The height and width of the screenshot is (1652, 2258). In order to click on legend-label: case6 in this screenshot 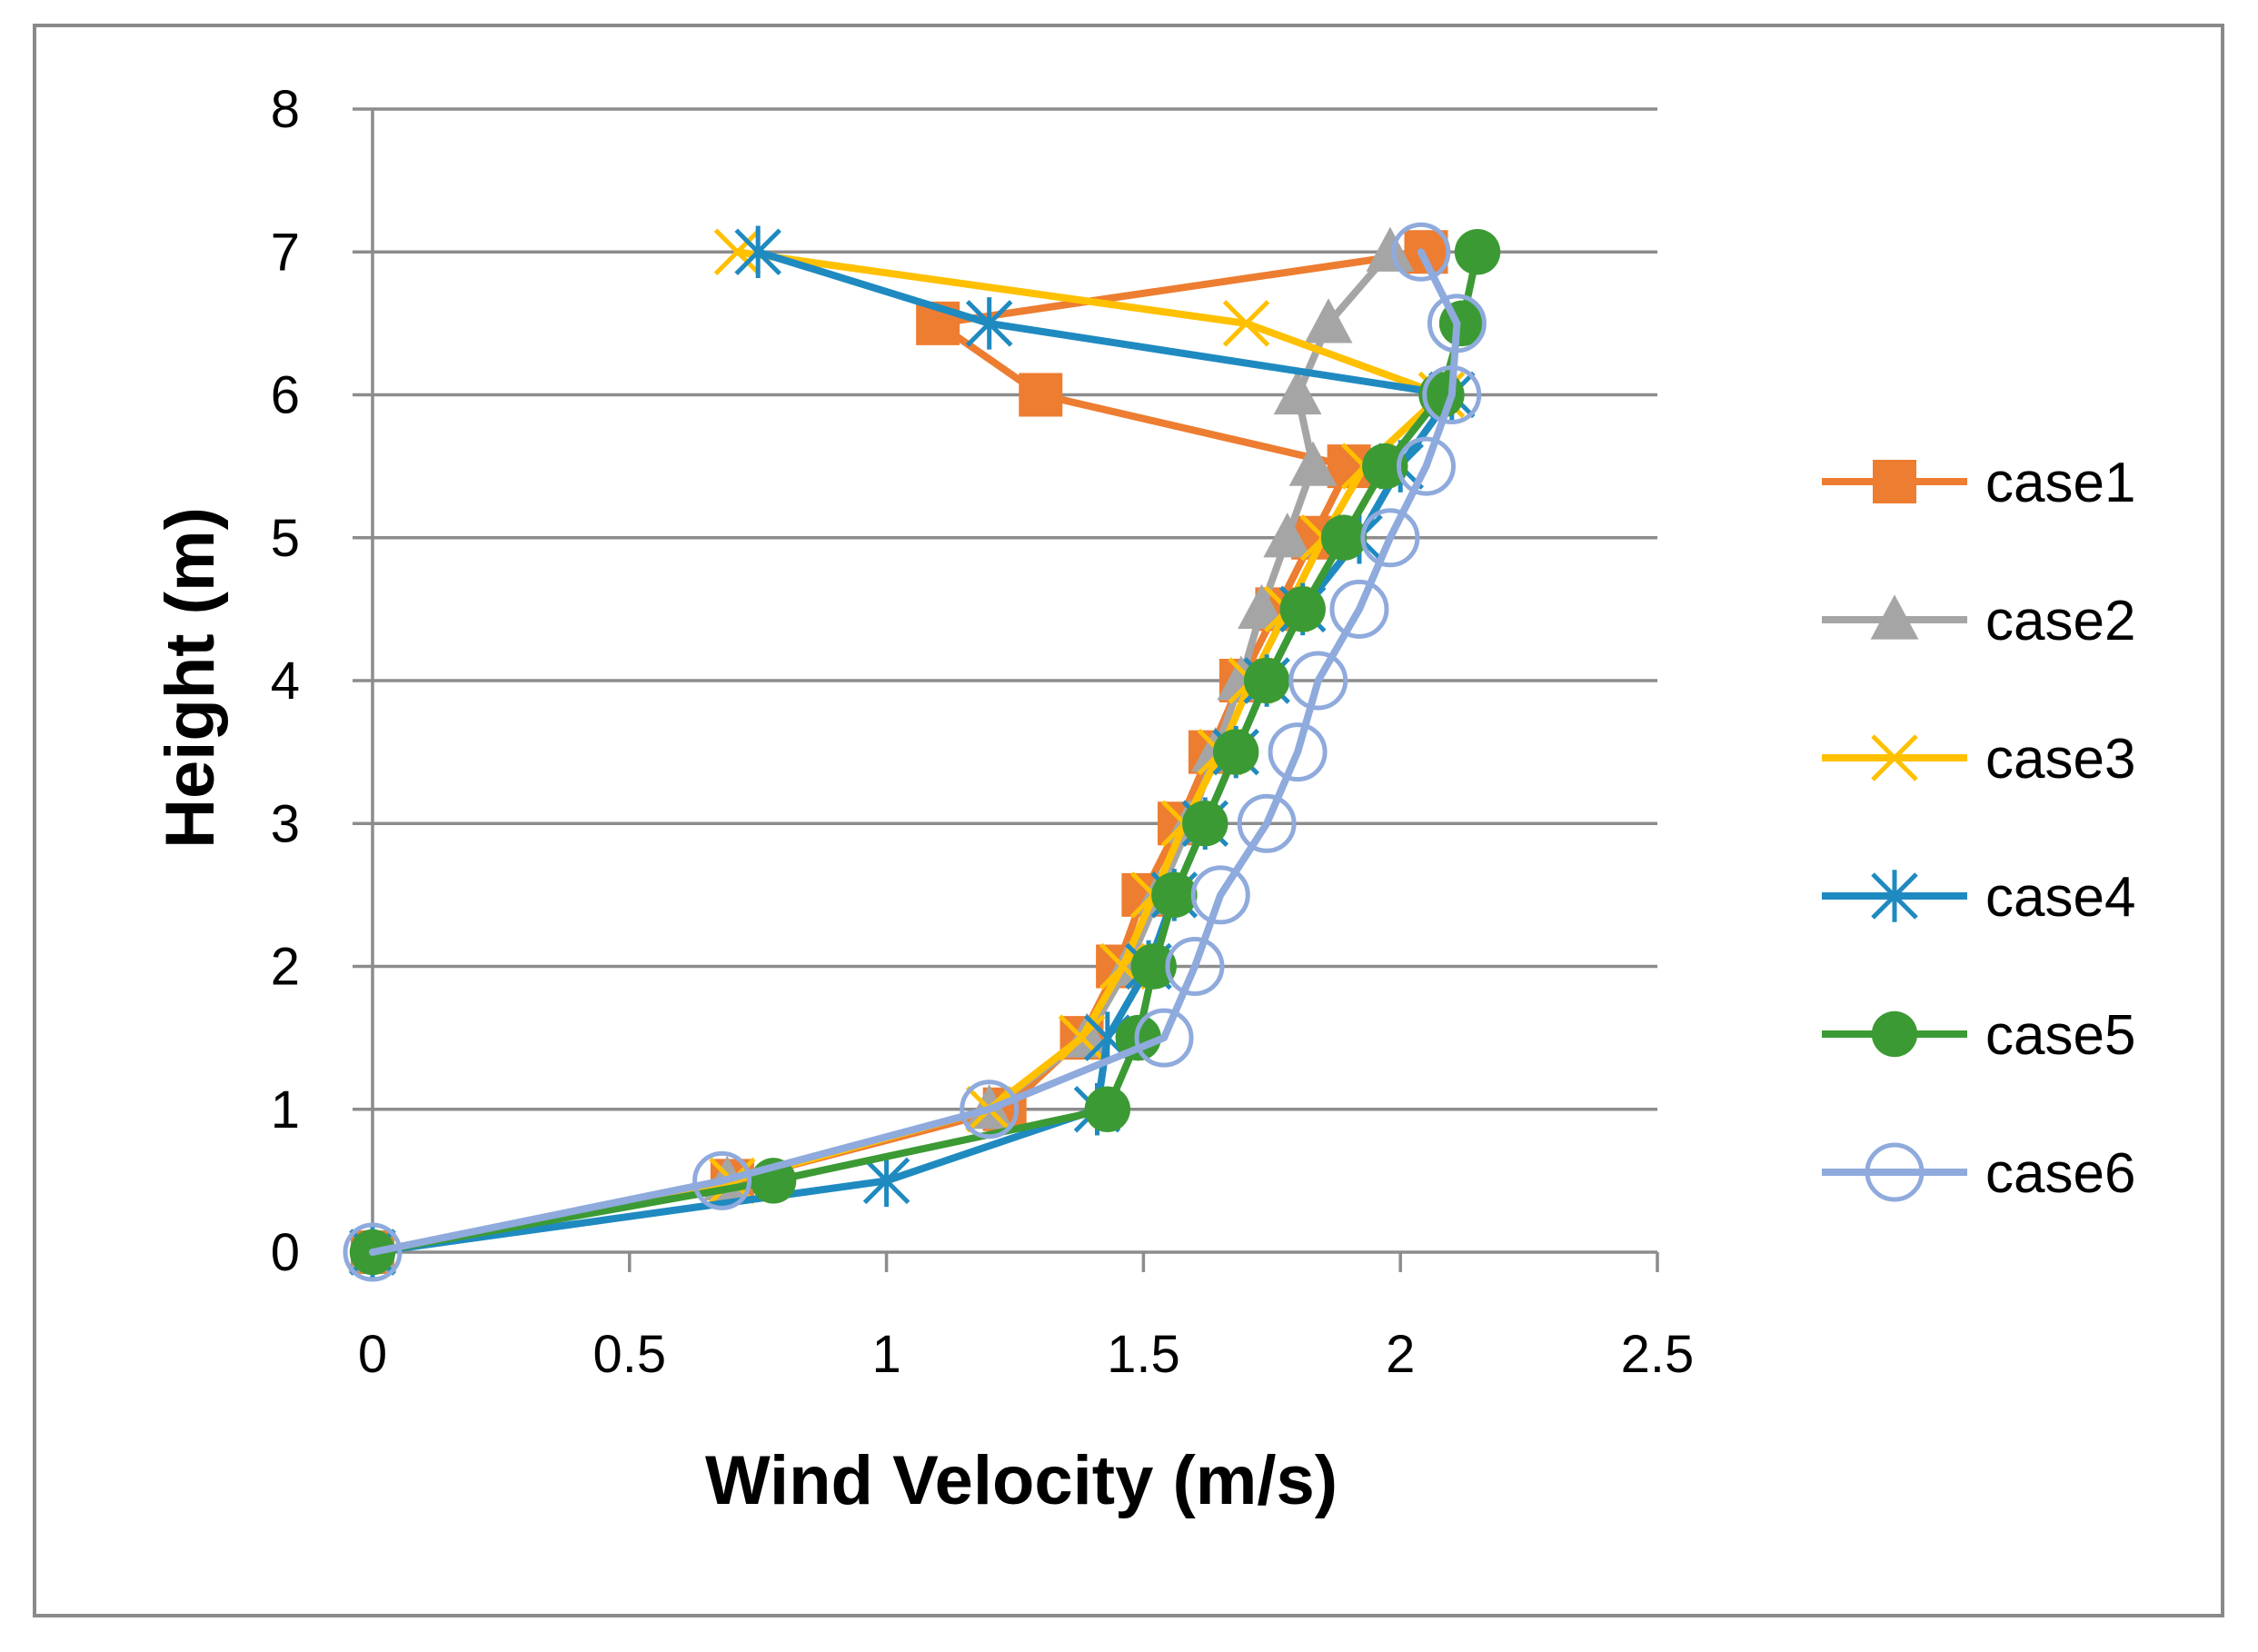, I will do `click(2060, 1173)`.